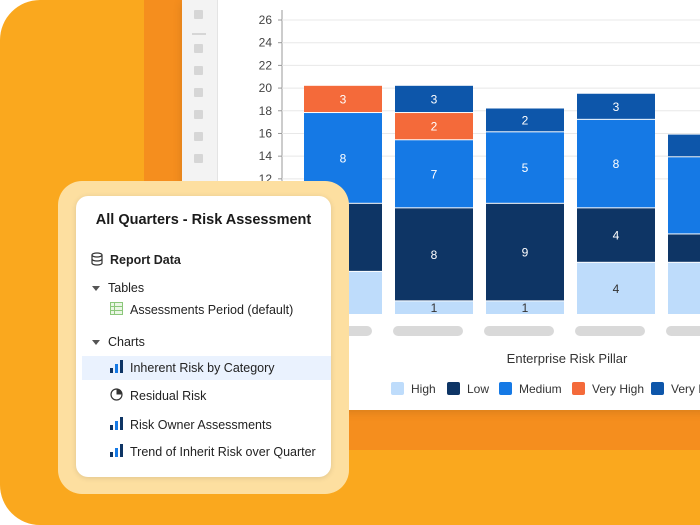 The height and width of the screenshot is (525, 700). What do you see at coordinates (116, 310) in the screenshot?
I see `table-icon` at bounding box center [116, 310].